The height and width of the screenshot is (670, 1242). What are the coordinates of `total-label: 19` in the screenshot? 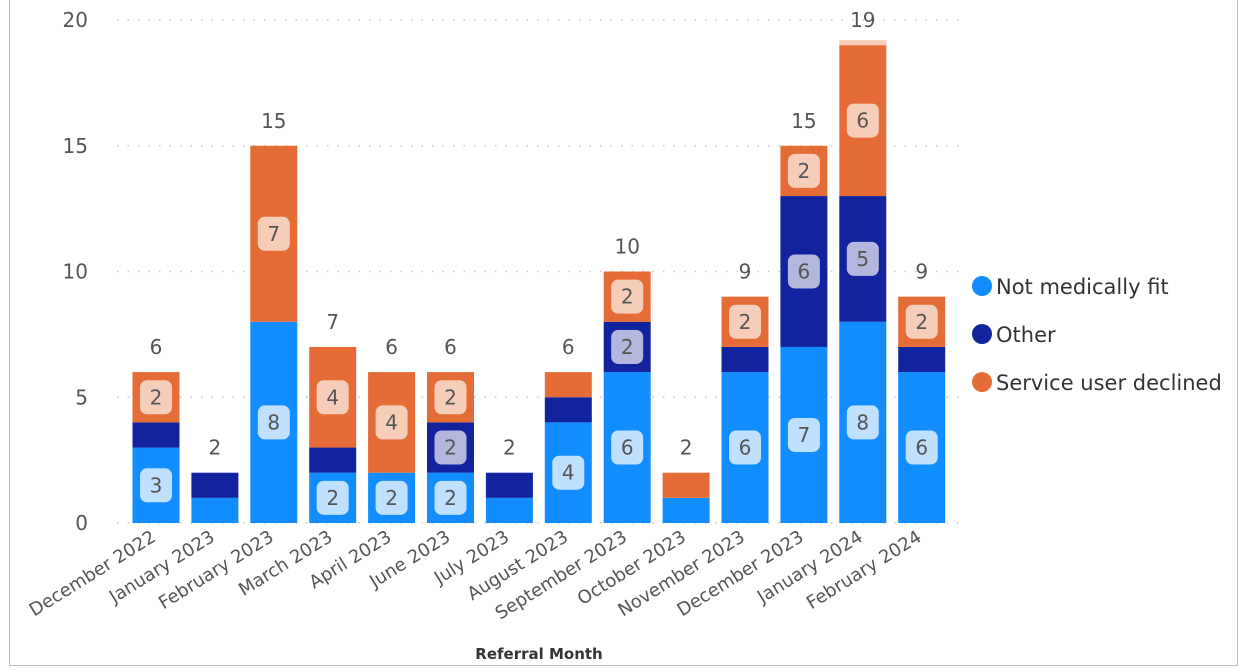 It's located at (862, 20).